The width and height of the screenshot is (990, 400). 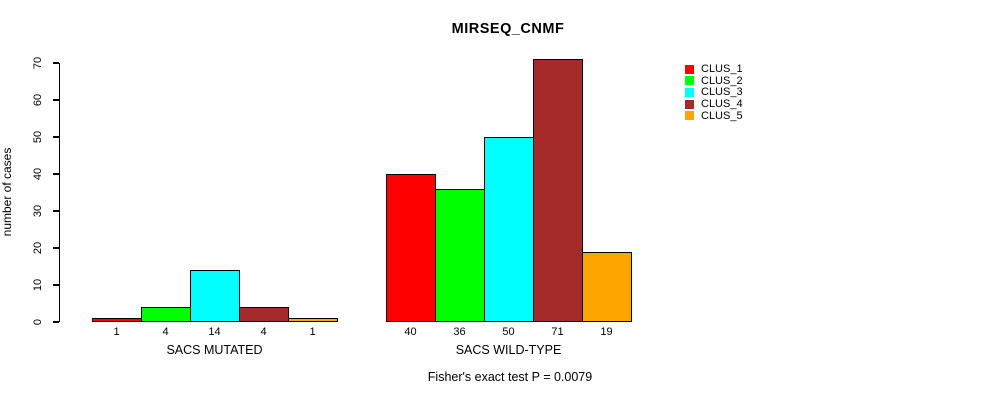 What do you see at coordinates (607, 286) in the screenshot?
I see `bar-clus-5-sacs-wild-type` at bounding box center [607, 286].